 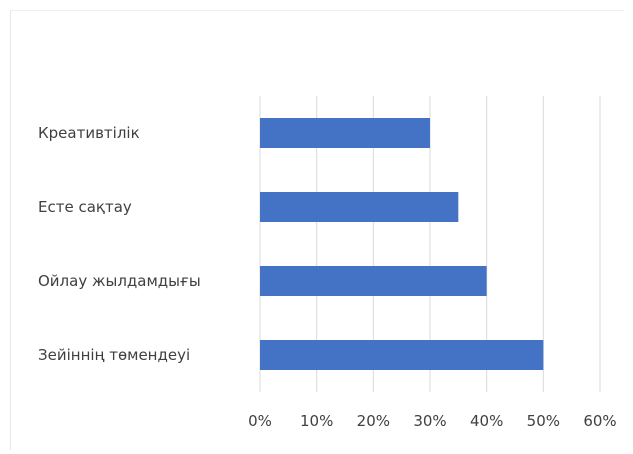 I want to click on x-tick-label: 50%, so click(x=543, y=421).